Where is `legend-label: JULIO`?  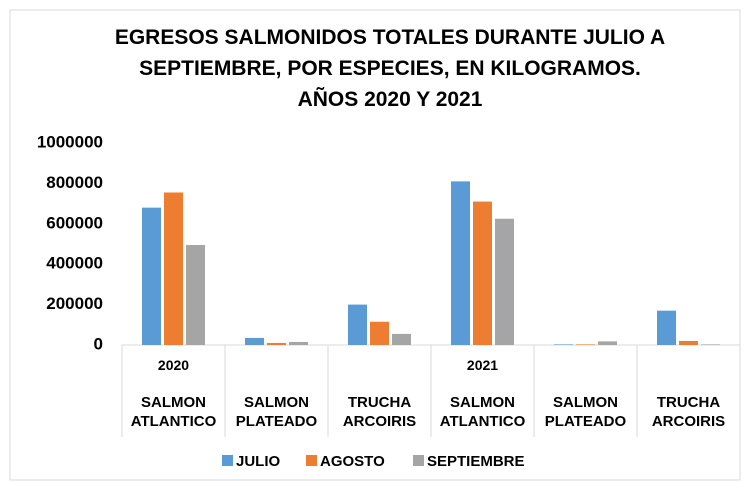
legend-label: JULIO is located at coordinates (258, 461).